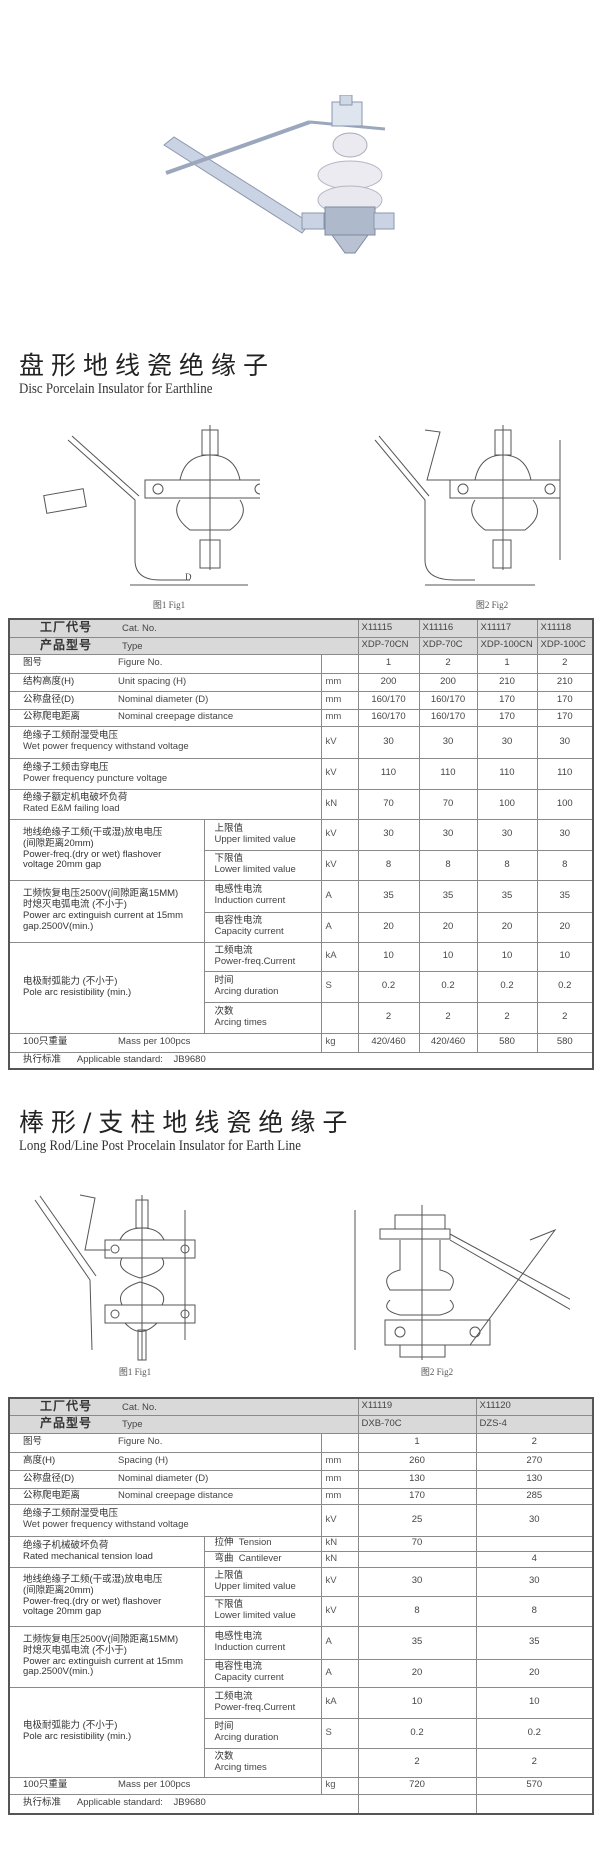 The image size is (600, 1854). Describe the element at coordinates (262, 865) in the screenshot. I see `sub-label: 下限值 Lower limited value` at that location.